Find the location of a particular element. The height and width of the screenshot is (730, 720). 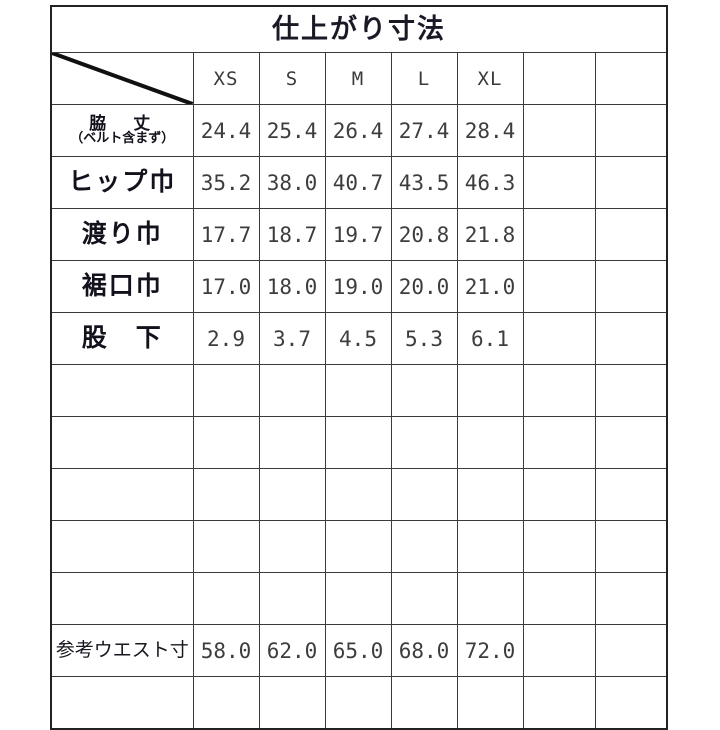

row-sublabel: （ベルト含まず） is located at coordinates (122, 138).